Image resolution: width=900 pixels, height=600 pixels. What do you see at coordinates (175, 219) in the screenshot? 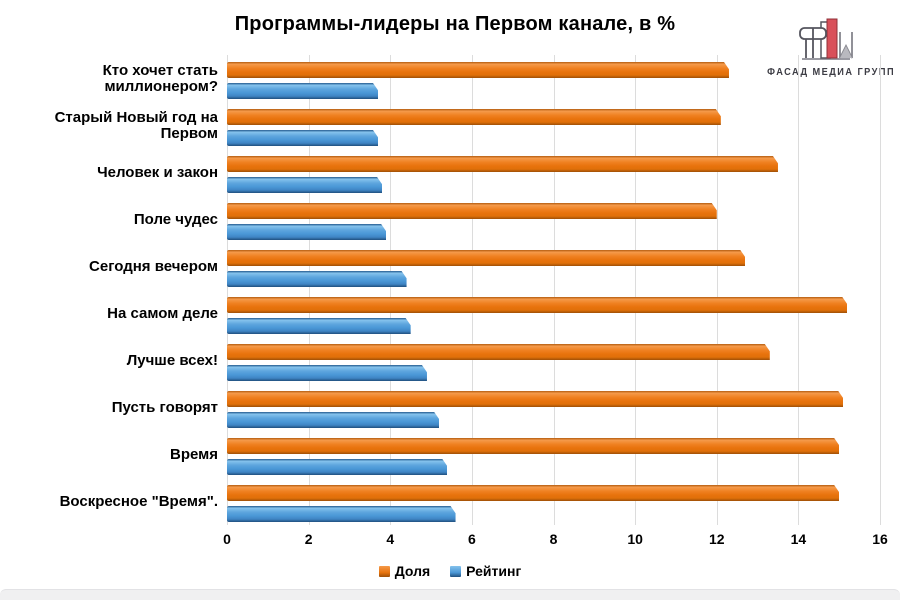
I see `category-label: Поле чудес` at bounding box center [175, 219].